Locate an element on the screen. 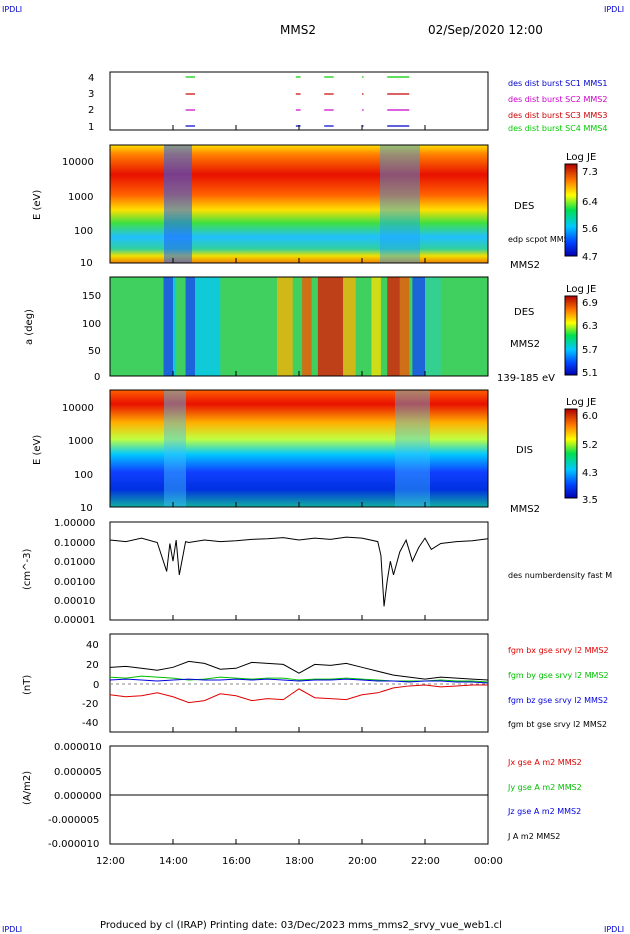  bz-legend: fgm bz gse srvy l2 MMS2 is located at coordinates (558, 700).